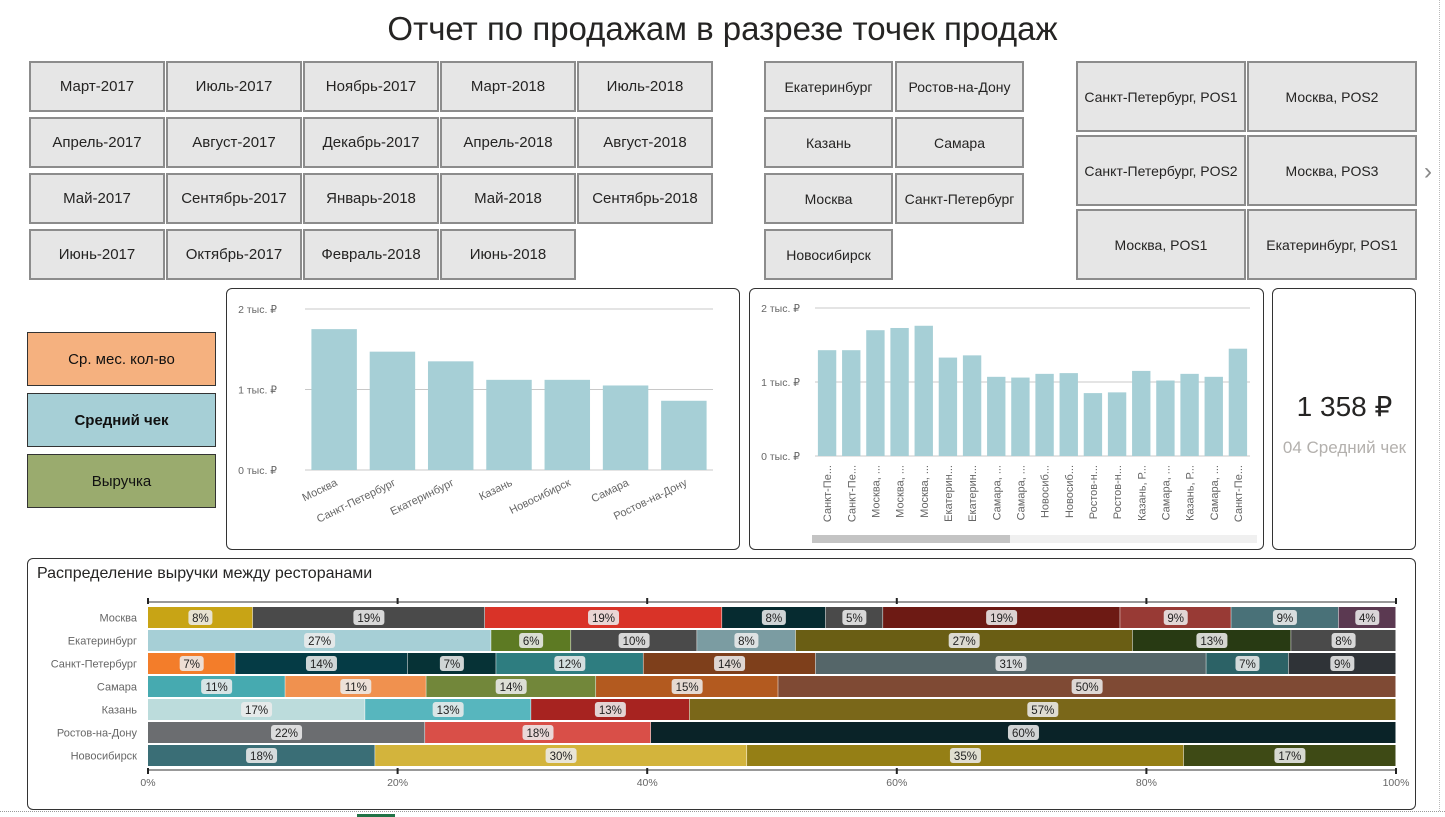  What do you see at coordinates (371, 254) in the screenshot?
I see `month-button: Февраль-2018` at bounding box center [371, 254].